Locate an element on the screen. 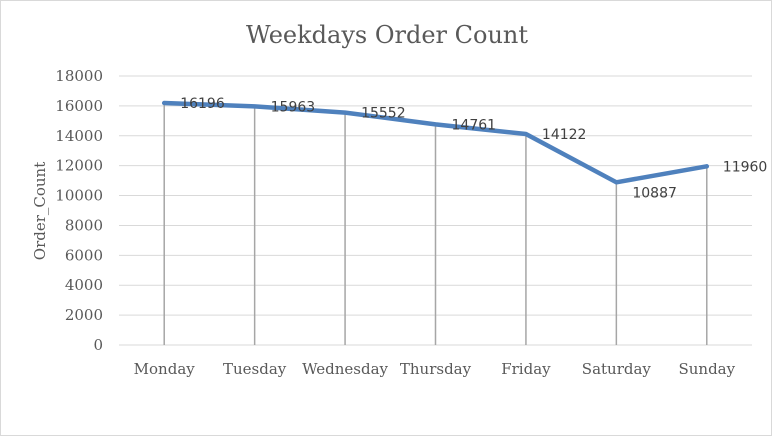  y-tick-label: 16000 is located at coordinates (79, 106).